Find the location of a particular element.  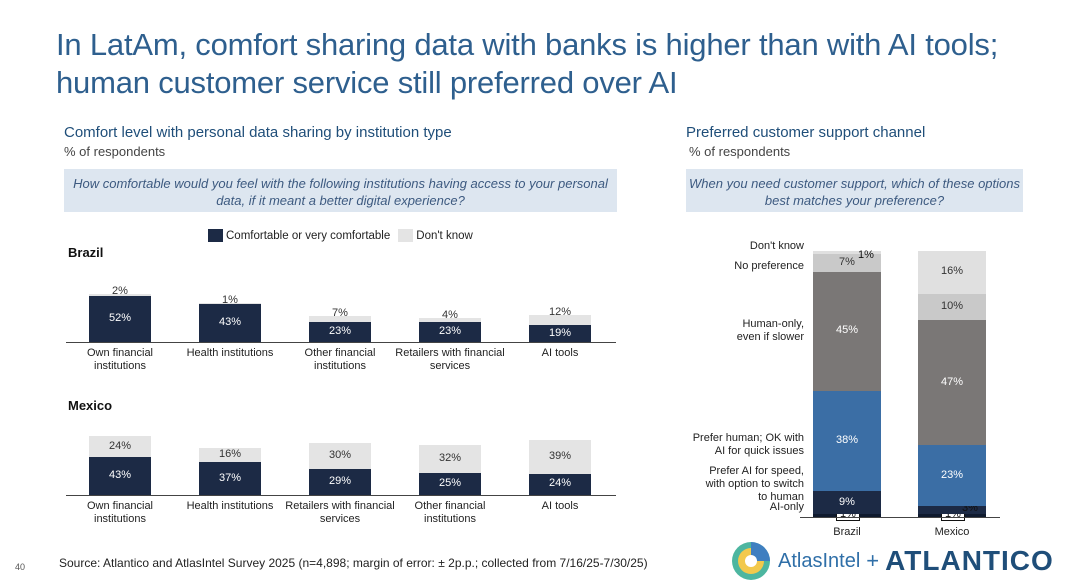

page-number: 40 is located at coordinates (20, 567).